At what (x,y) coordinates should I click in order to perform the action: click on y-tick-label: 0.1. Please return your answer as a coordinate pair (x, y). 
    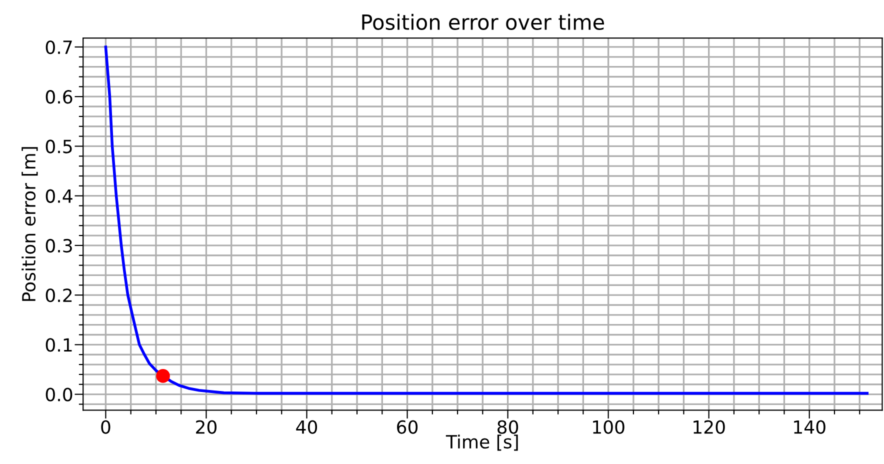
    Looking at the image, I should click on (59, 345).